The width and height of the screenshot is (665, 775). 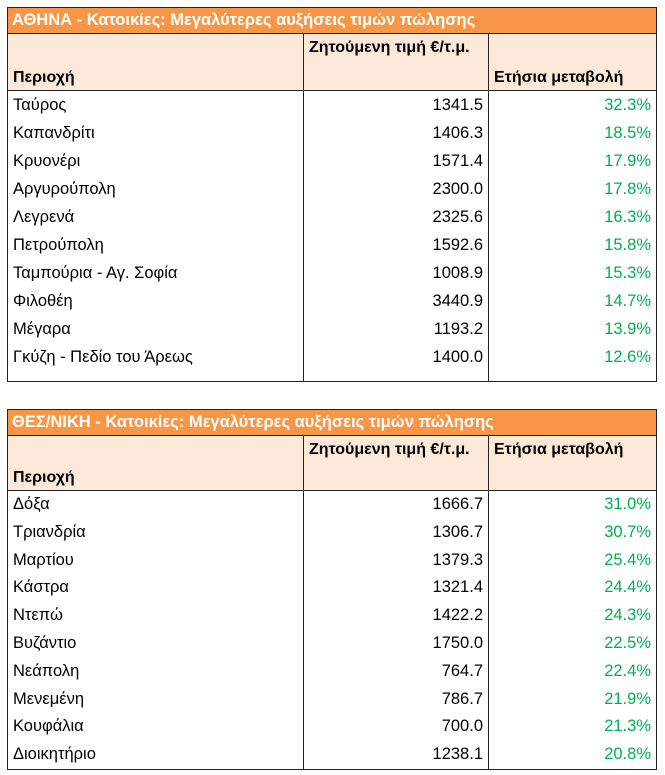 I want to click on table-row: Πετρούπολη 1592.6 15.8%, so click(x=332, y=245).